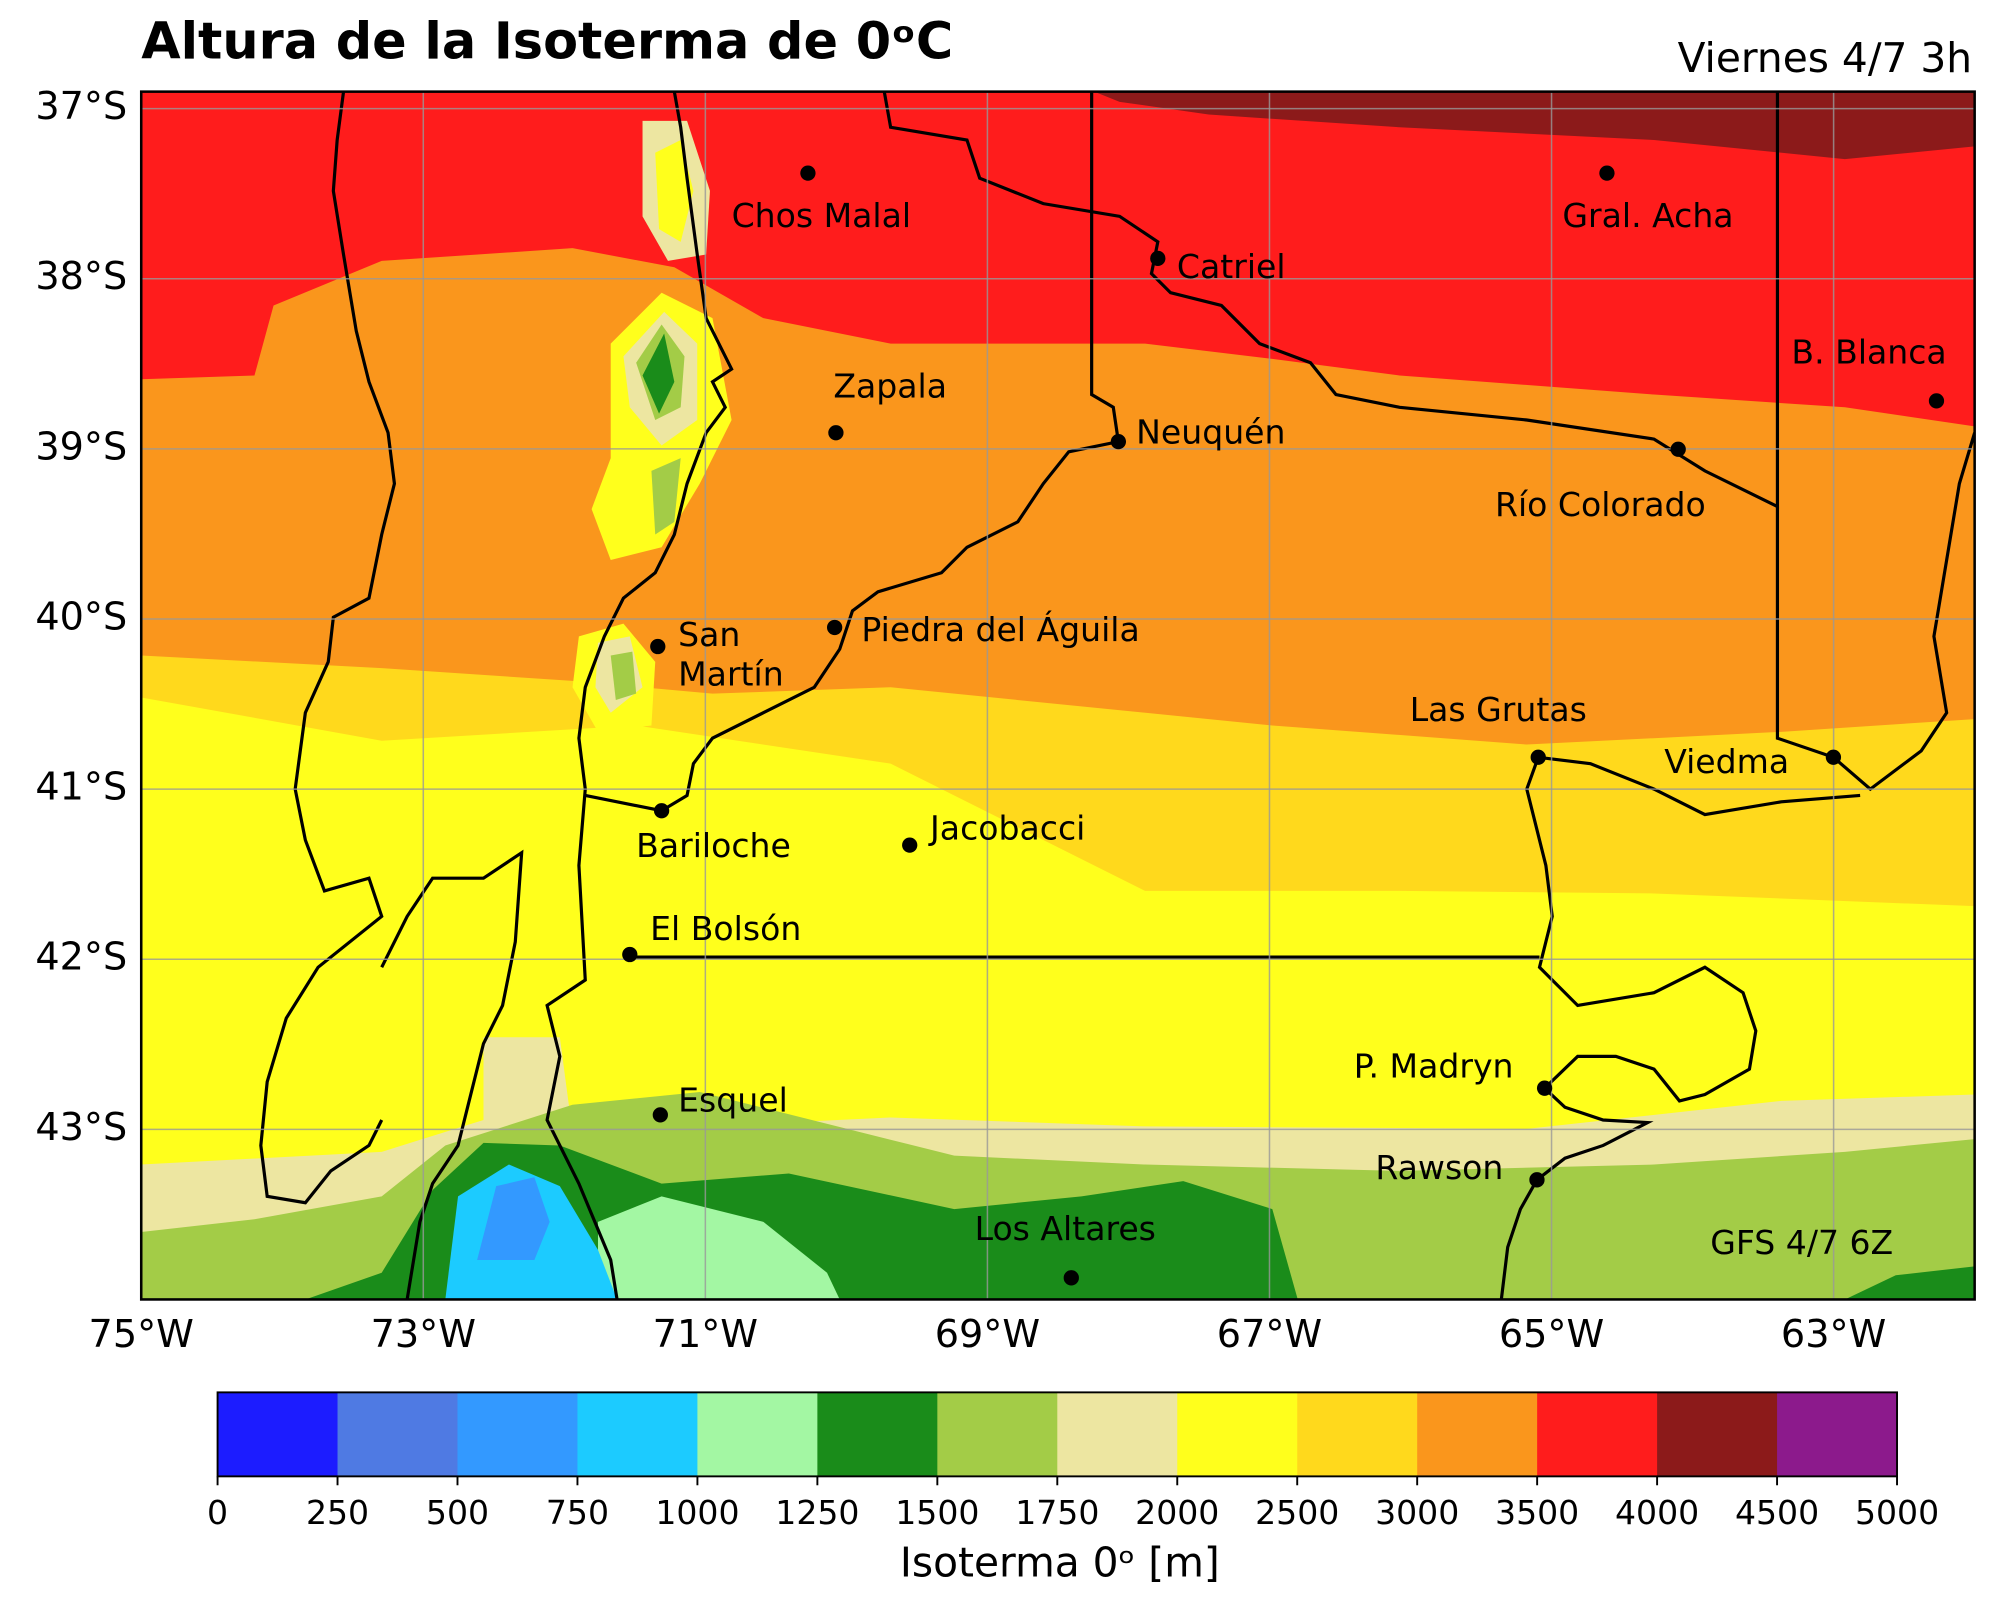 This screenshot has height=1610, width=1995. What do you see at coordinates (1331, 300) in the screenshot?
I see `province-border` at bounding box center [1331, 300].